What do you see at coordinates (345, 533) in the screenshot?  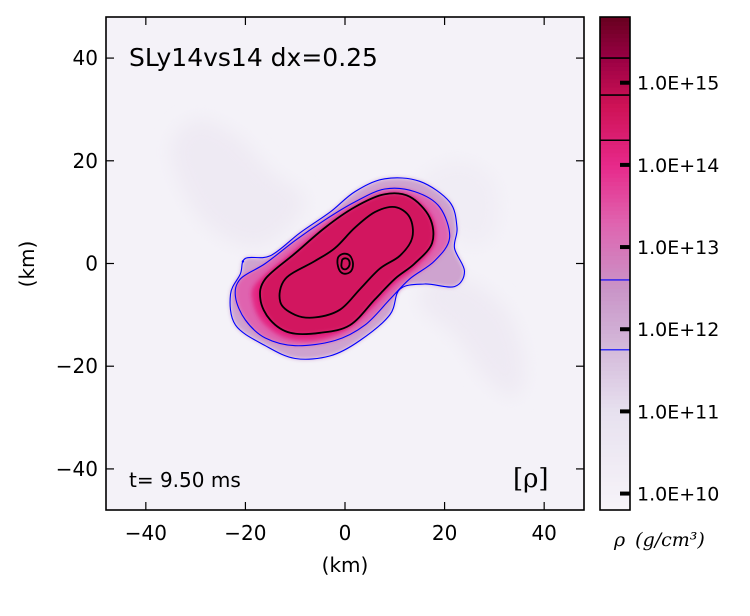 I see `x-tick-label: 0` at bounding box center [345, 533].